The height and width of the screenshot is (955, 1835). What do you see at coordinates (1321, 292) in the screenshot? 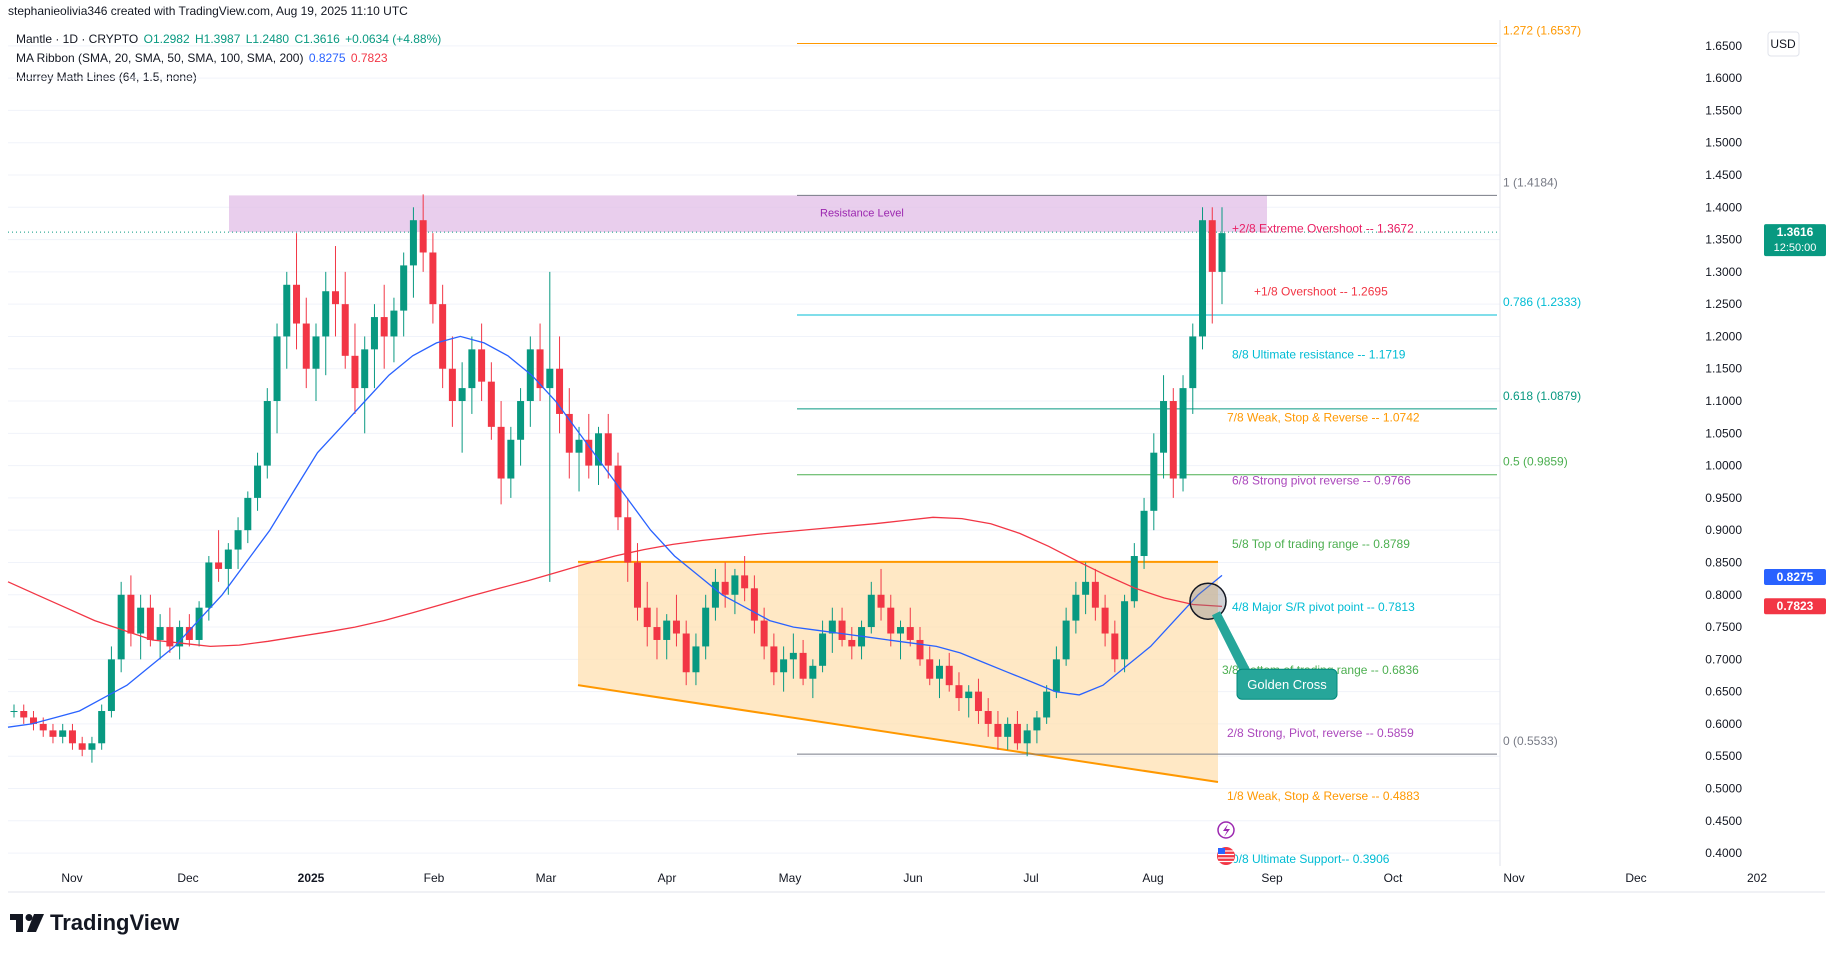
I see `murrey-label: +1/8 Overshoot -- 1.2695` at bounding box center [1321, 292].